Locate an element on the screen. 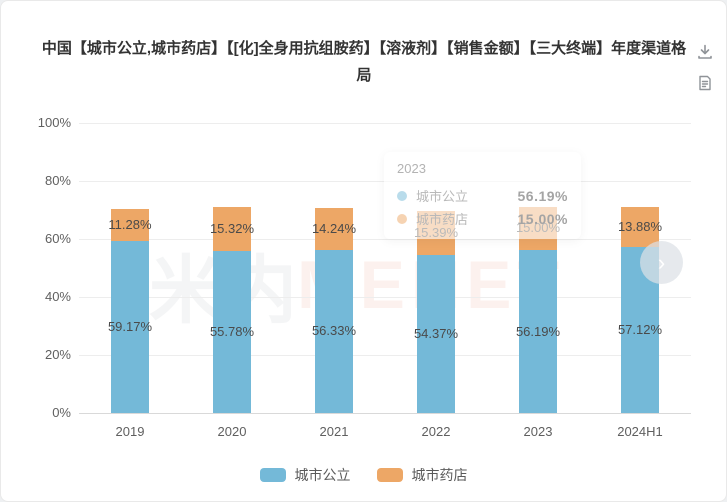  tooltip-row: 城市公立 56.19% is located at coordinates (482, 195).